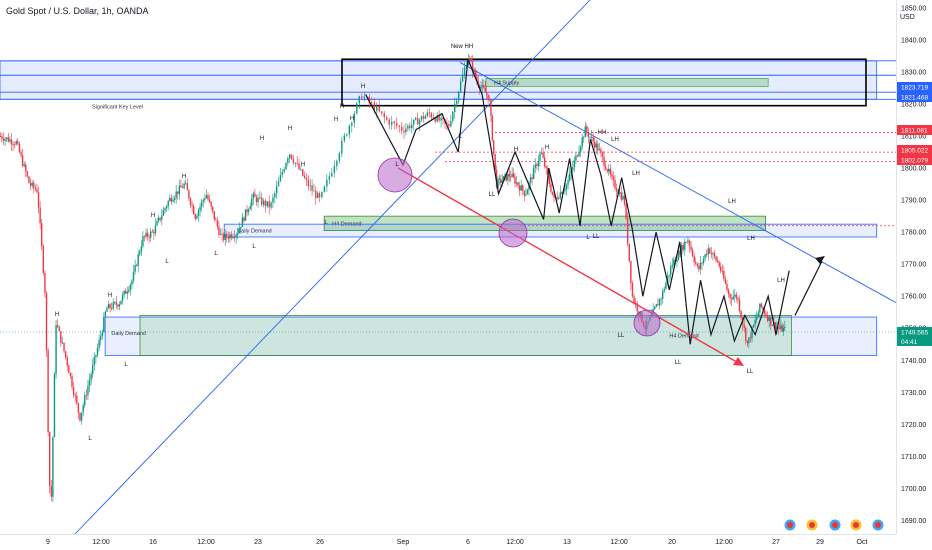 The width and height of the screenshot is (932, 550). What do you see at coordinates (216, 254) in the screenshot?
I see `swing-label: L` at bounding box center [216, 254].